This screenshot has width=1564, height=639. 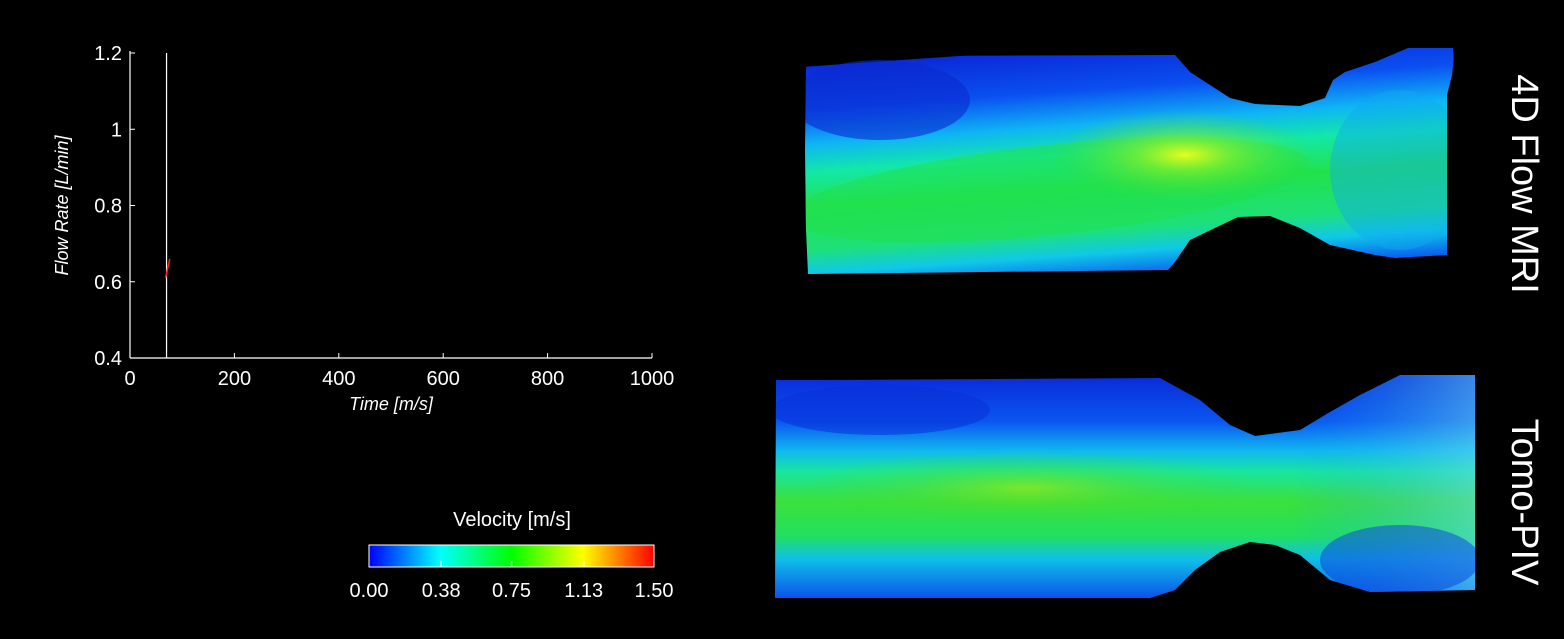 What do you see at coordinates (116, 130) in the screenshot?
I see `y-tick-label: 1` at bounding box center [116, 130].